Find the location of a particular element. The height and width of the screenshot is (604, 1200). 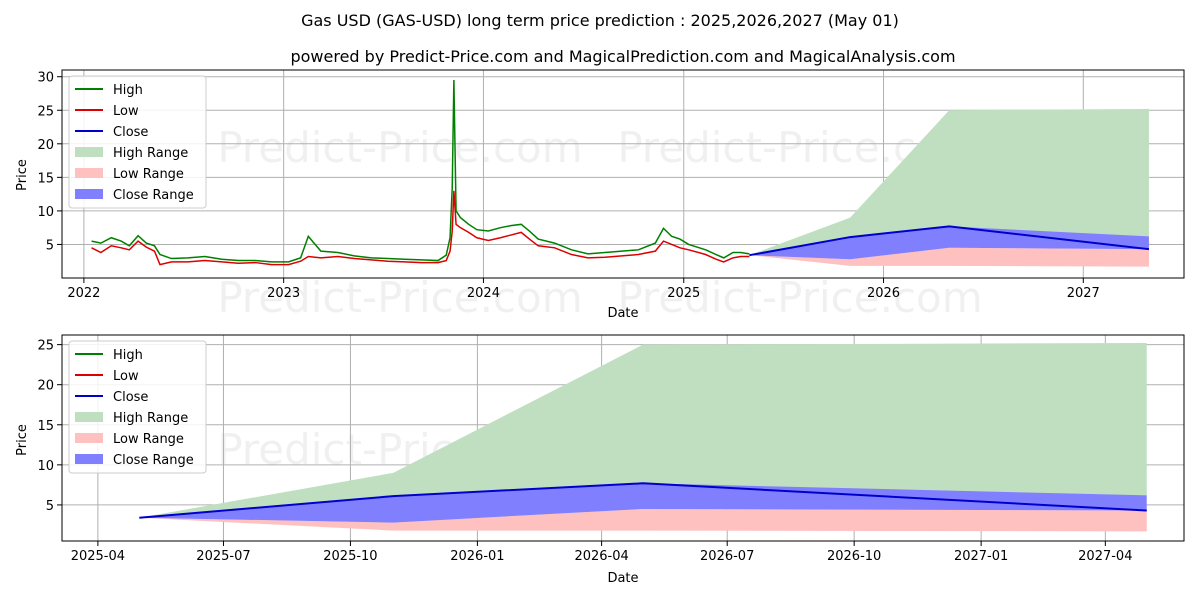

bottom-panel-x-label: Date is located at coordinates (622, 578).